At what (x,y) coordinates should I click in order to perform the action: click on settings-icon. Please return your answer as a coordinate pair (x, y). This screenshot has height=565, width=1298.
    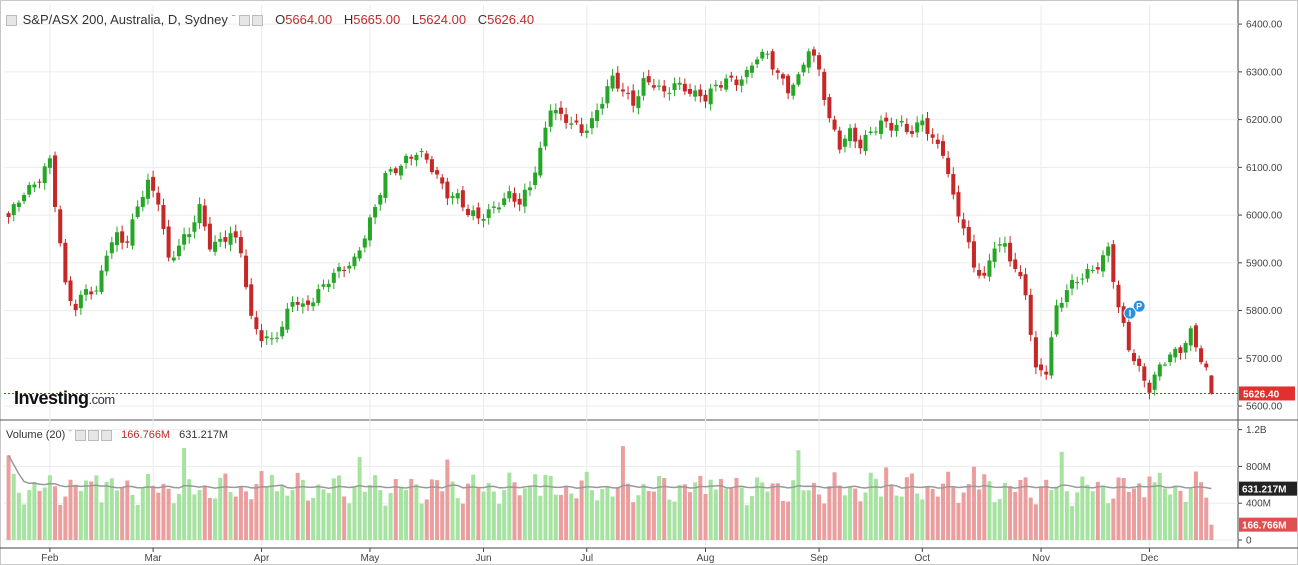
    Looking at the image, I should click on (258, 21).